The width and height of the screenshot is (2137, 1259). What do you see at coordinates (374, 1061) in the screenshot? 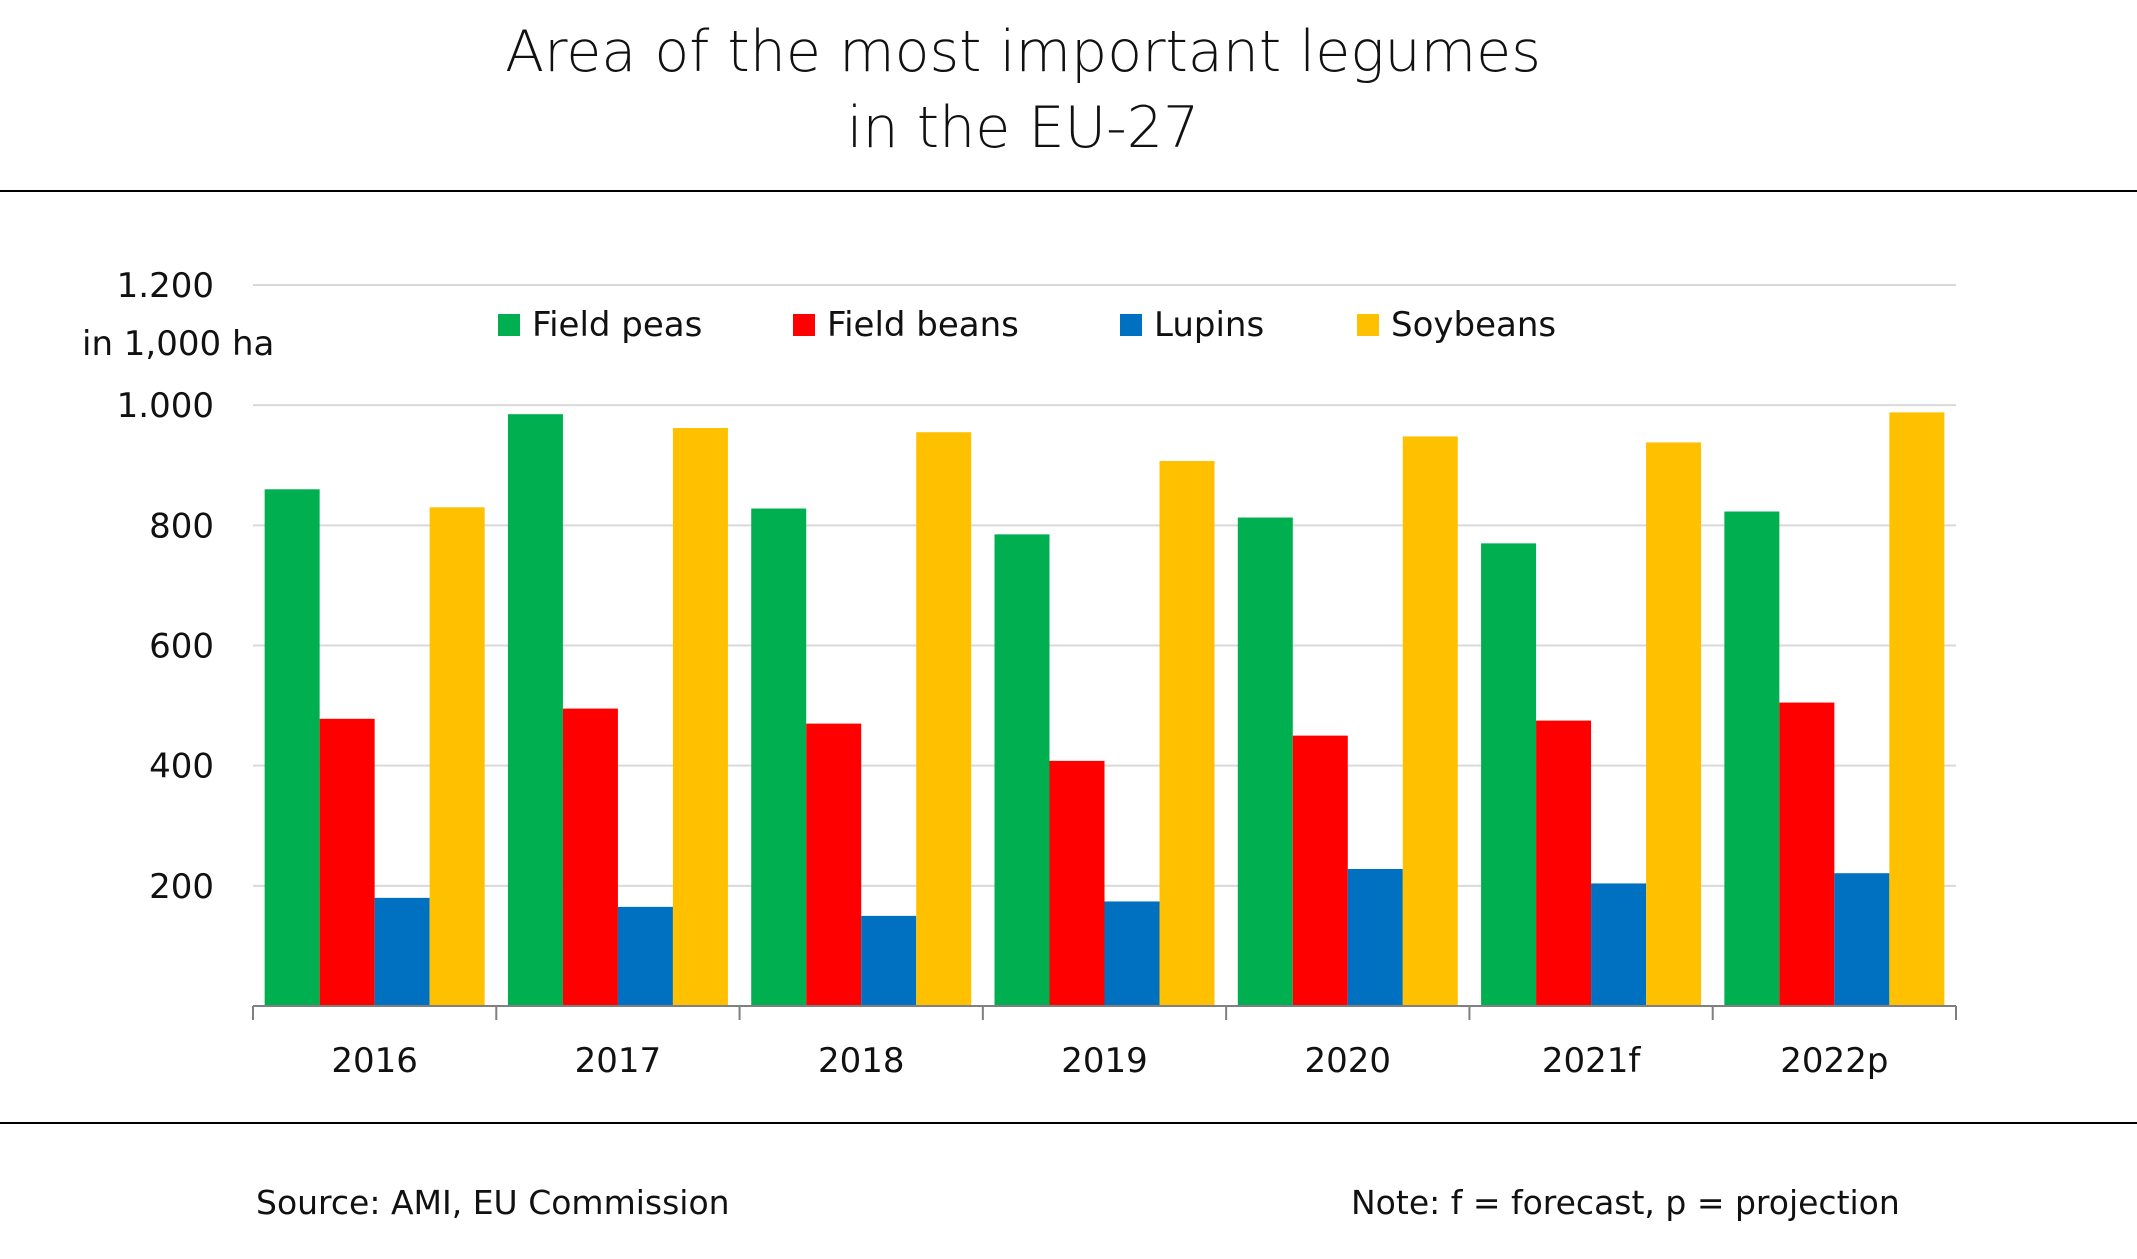
I see `x-tick-label: 2016` at bounding box center [374, 1061].